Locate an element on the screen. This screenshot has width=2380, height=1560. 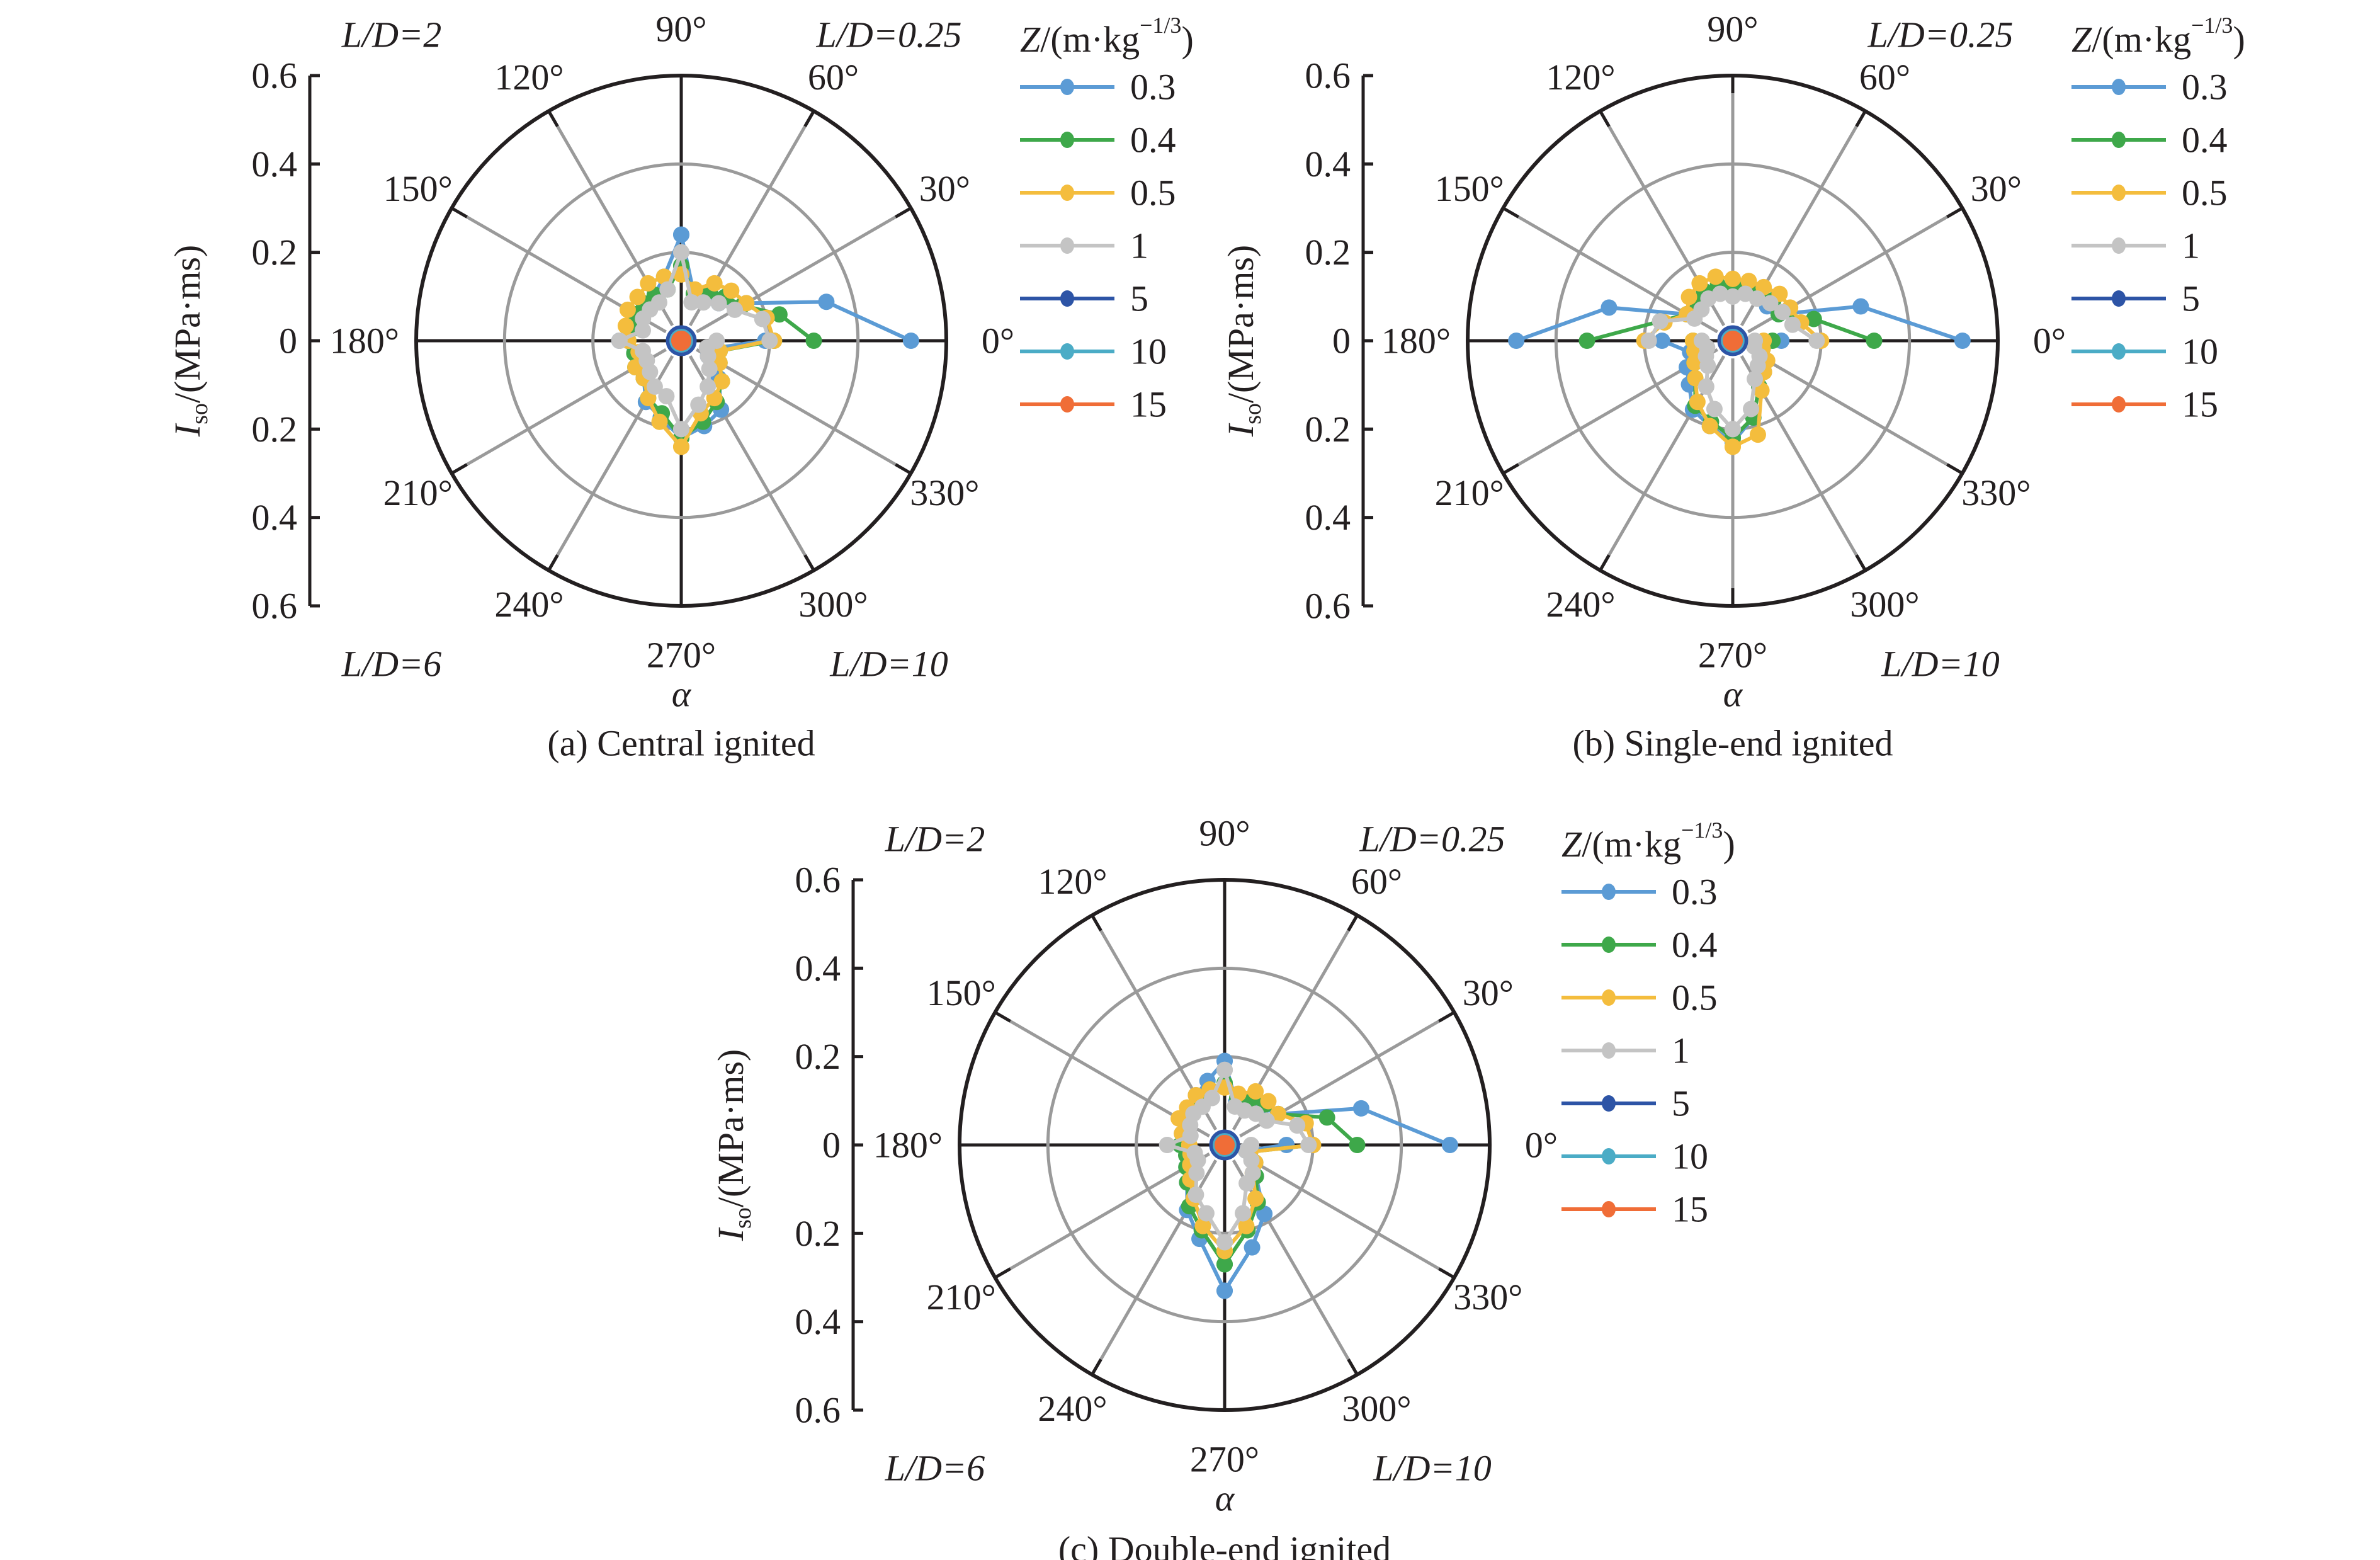
r-tick-label: 0.4 is located at coordinates (818, 1321).